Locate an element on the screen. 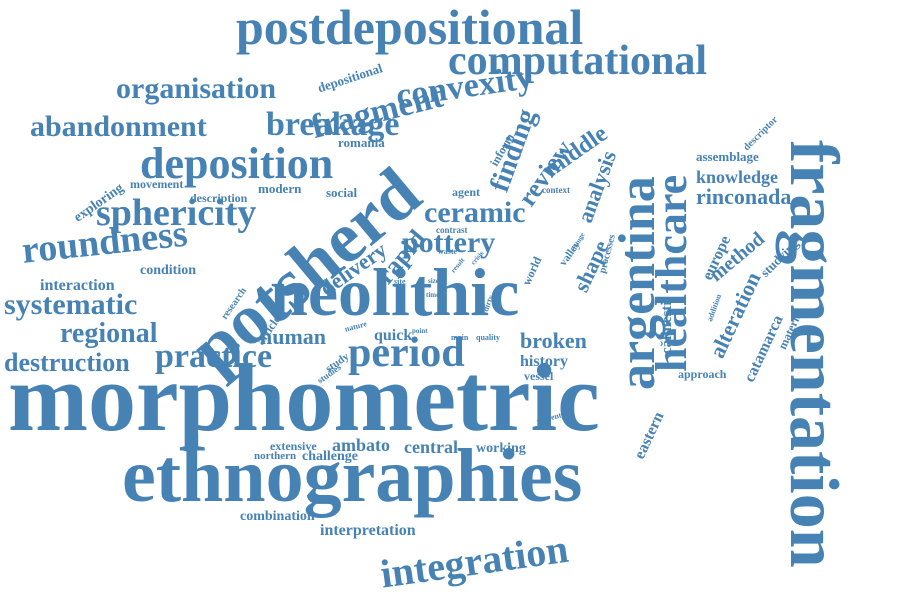  word: knowledge is located at coordinates (737, 177).